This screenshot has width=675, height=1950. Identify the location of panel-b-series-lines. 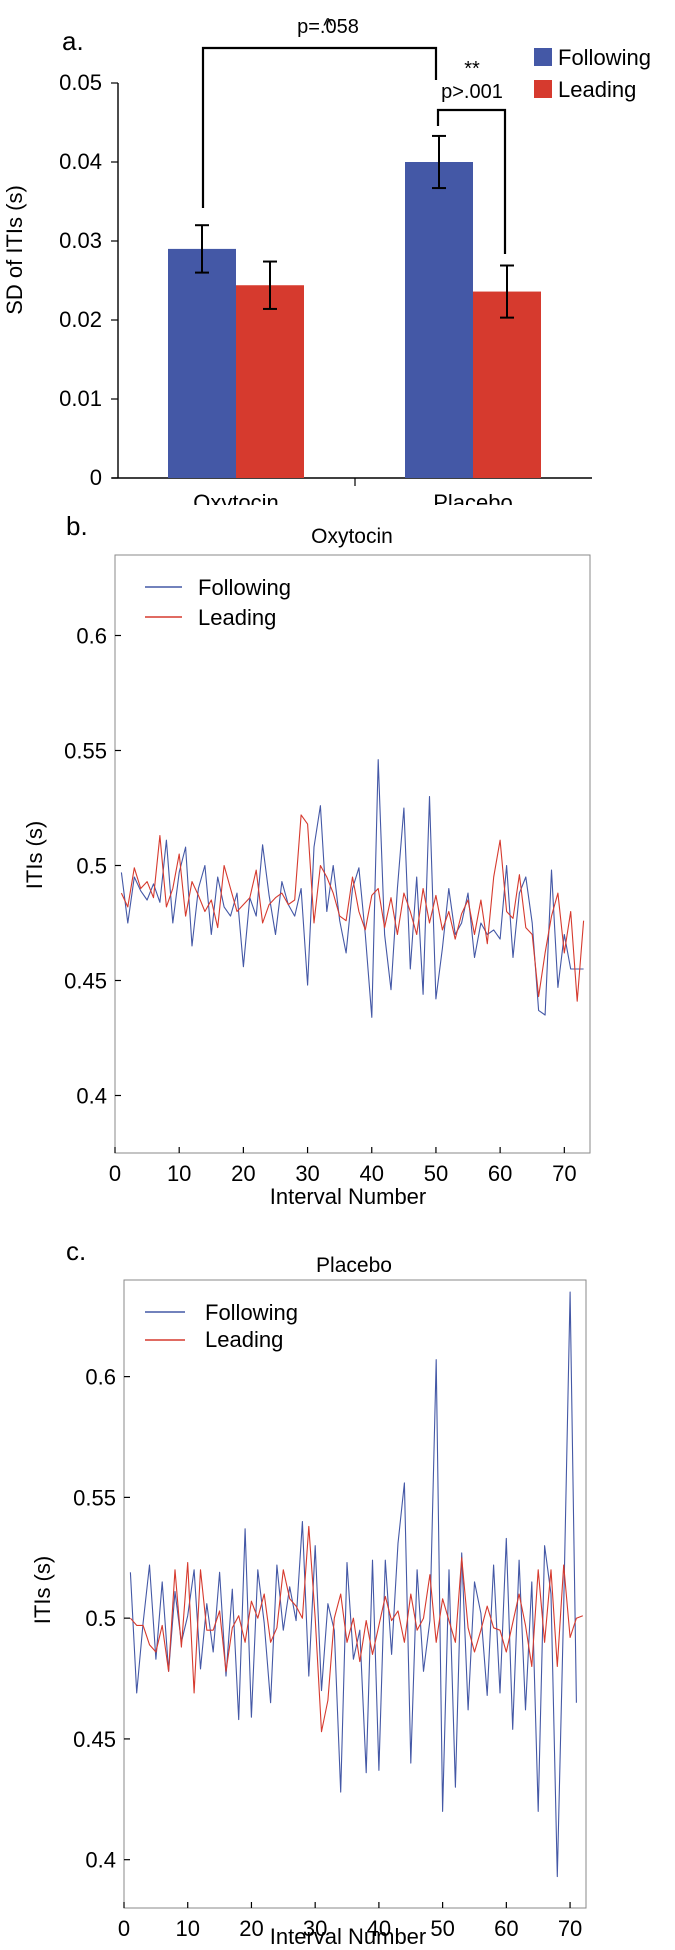
(352, 888).